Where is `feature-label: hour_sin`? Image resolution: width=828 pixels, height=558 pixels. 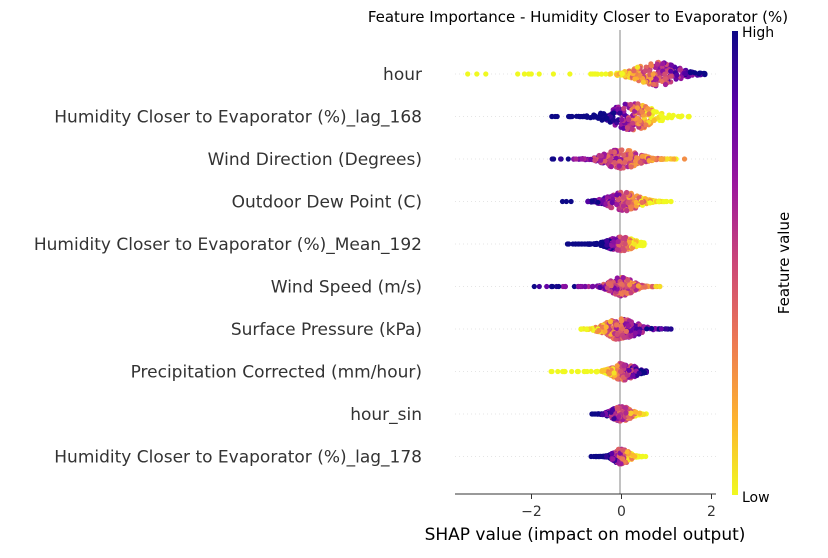
feature-label: hour_sin is located at coordinates (386, 415).